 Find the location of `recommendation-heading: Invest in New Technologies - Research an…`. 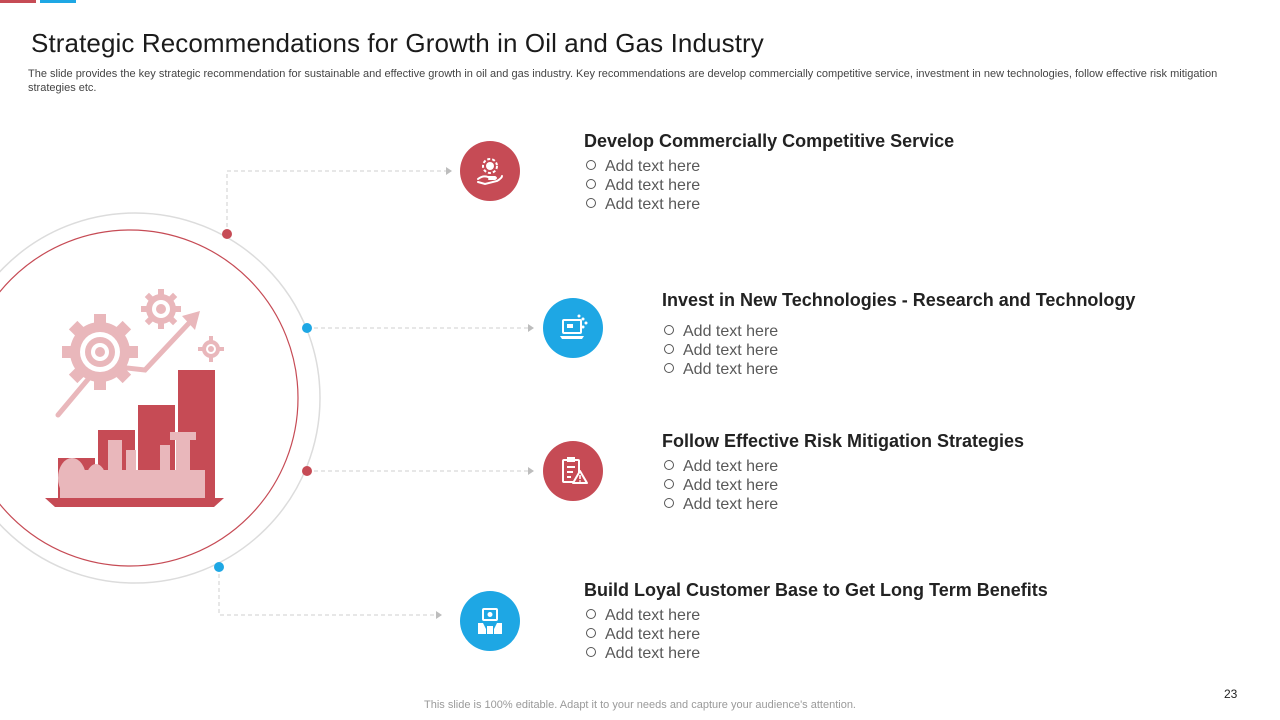

recommendation-heading: Invest in New Technologies - Research an… is located at coordinates (899, 300).